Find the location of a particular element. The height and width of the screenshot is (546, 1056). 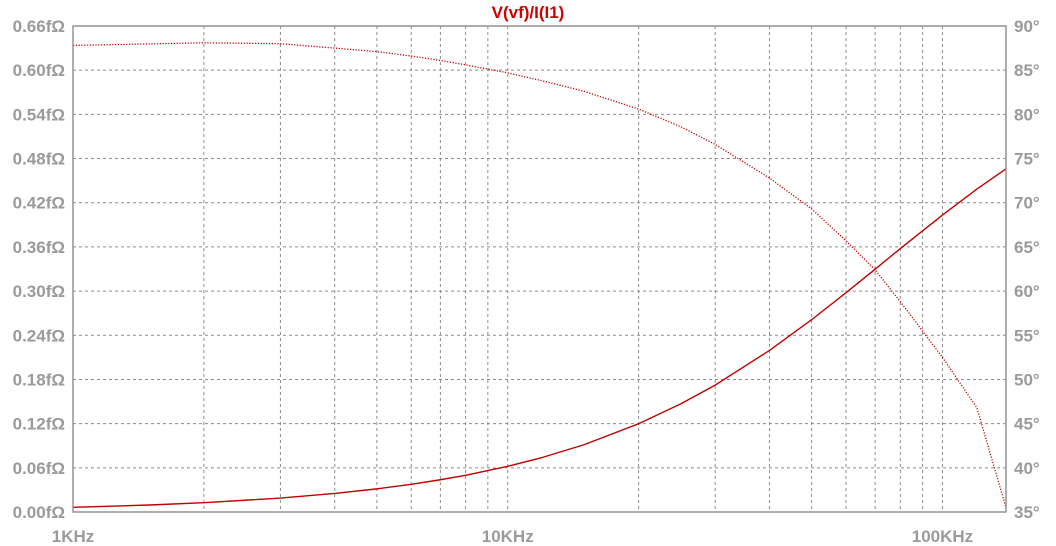

x-tick-label: 10KHz is located at coordinates (508, 536).